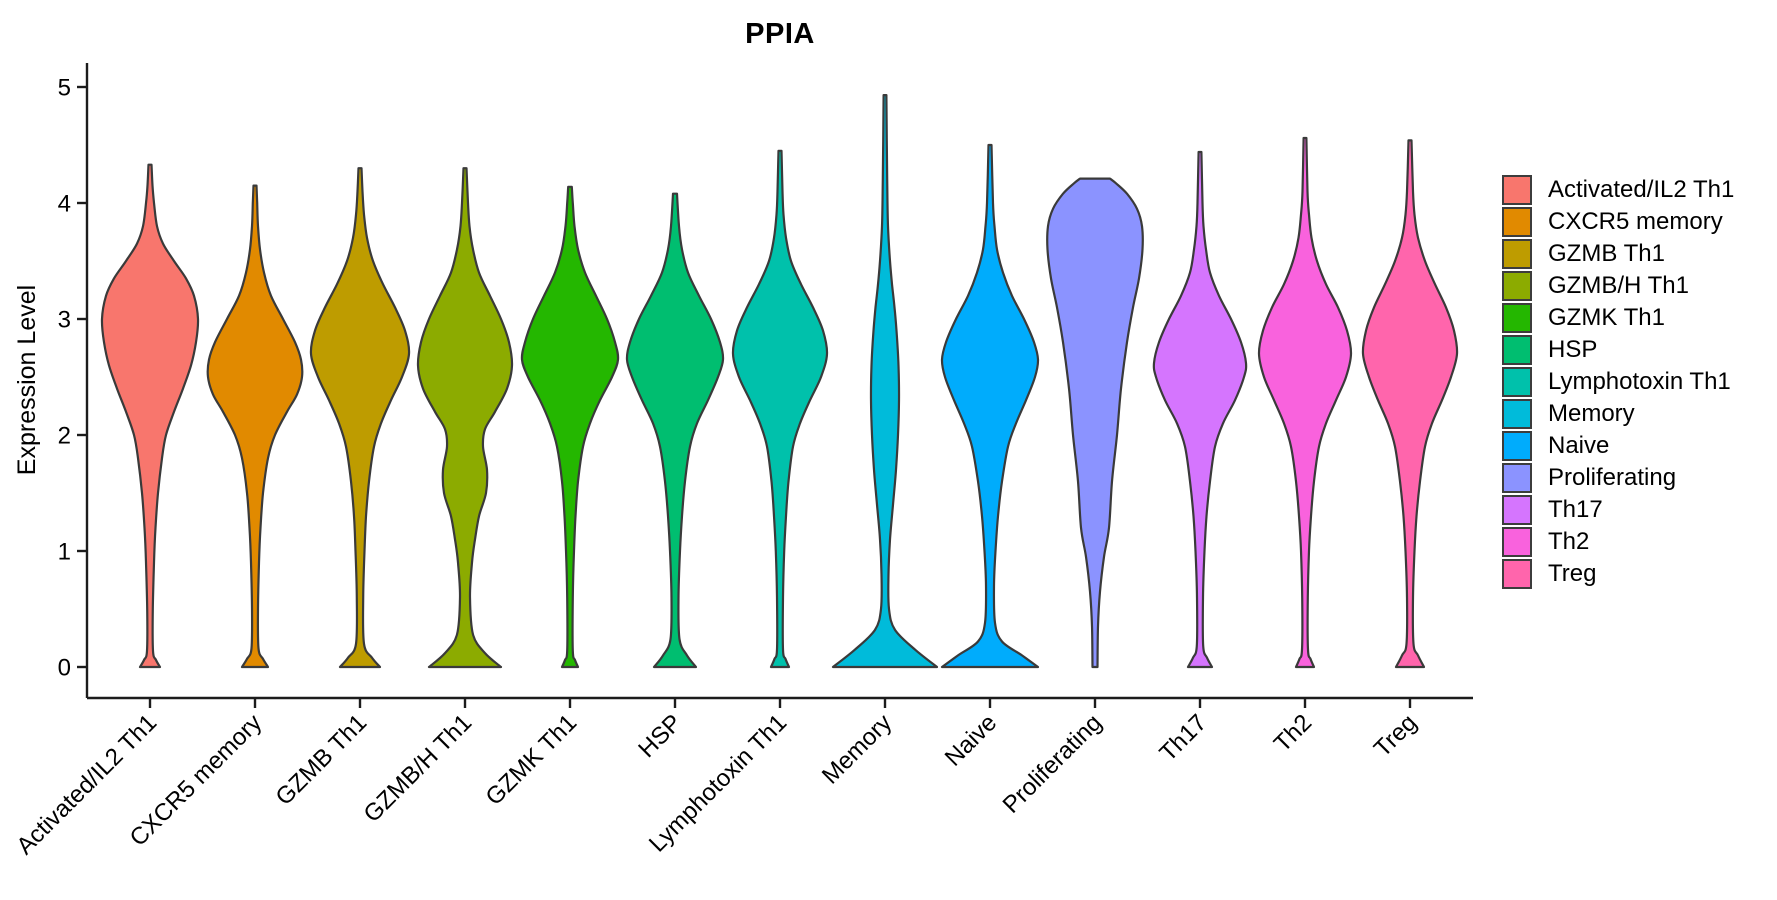 The width and height of the screenshot is (1777, 900). I want to click on legend-item-hsp: HSP, so click(1618, 350).